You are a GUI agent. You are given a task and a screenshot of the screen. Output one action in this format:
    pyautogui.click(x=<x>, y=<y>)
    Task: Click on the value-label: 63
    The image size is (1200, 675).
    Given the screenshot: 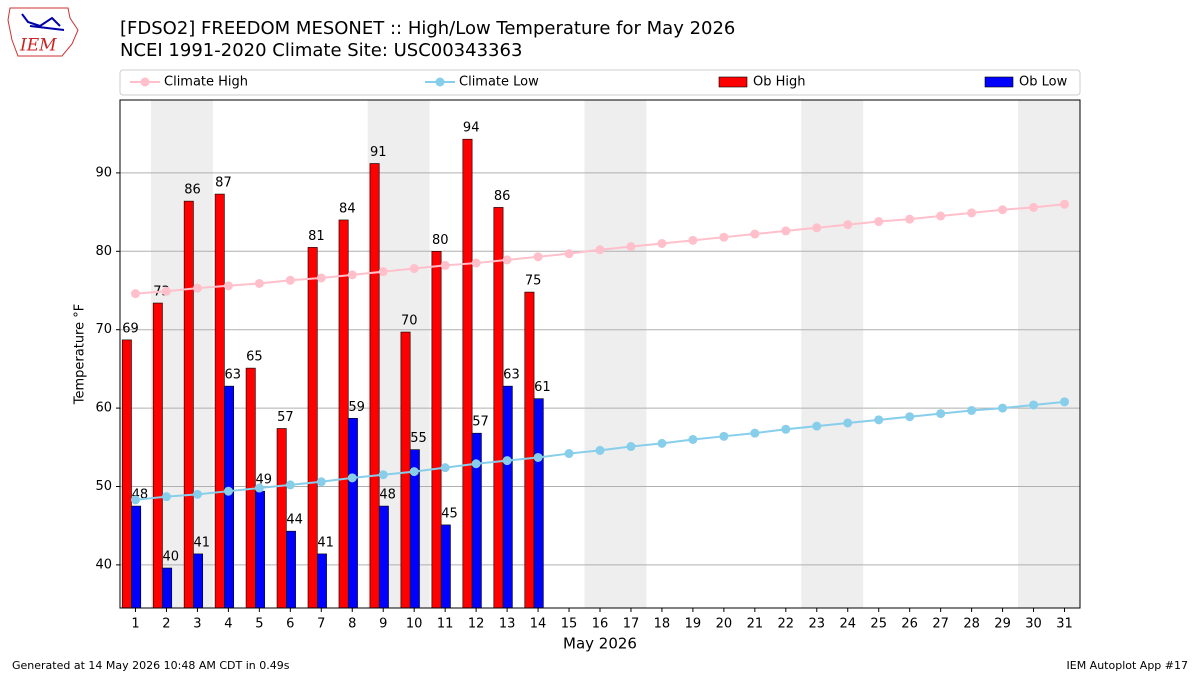 What is the action you would take?
    pyautogui.click(x=232, y=375)
    